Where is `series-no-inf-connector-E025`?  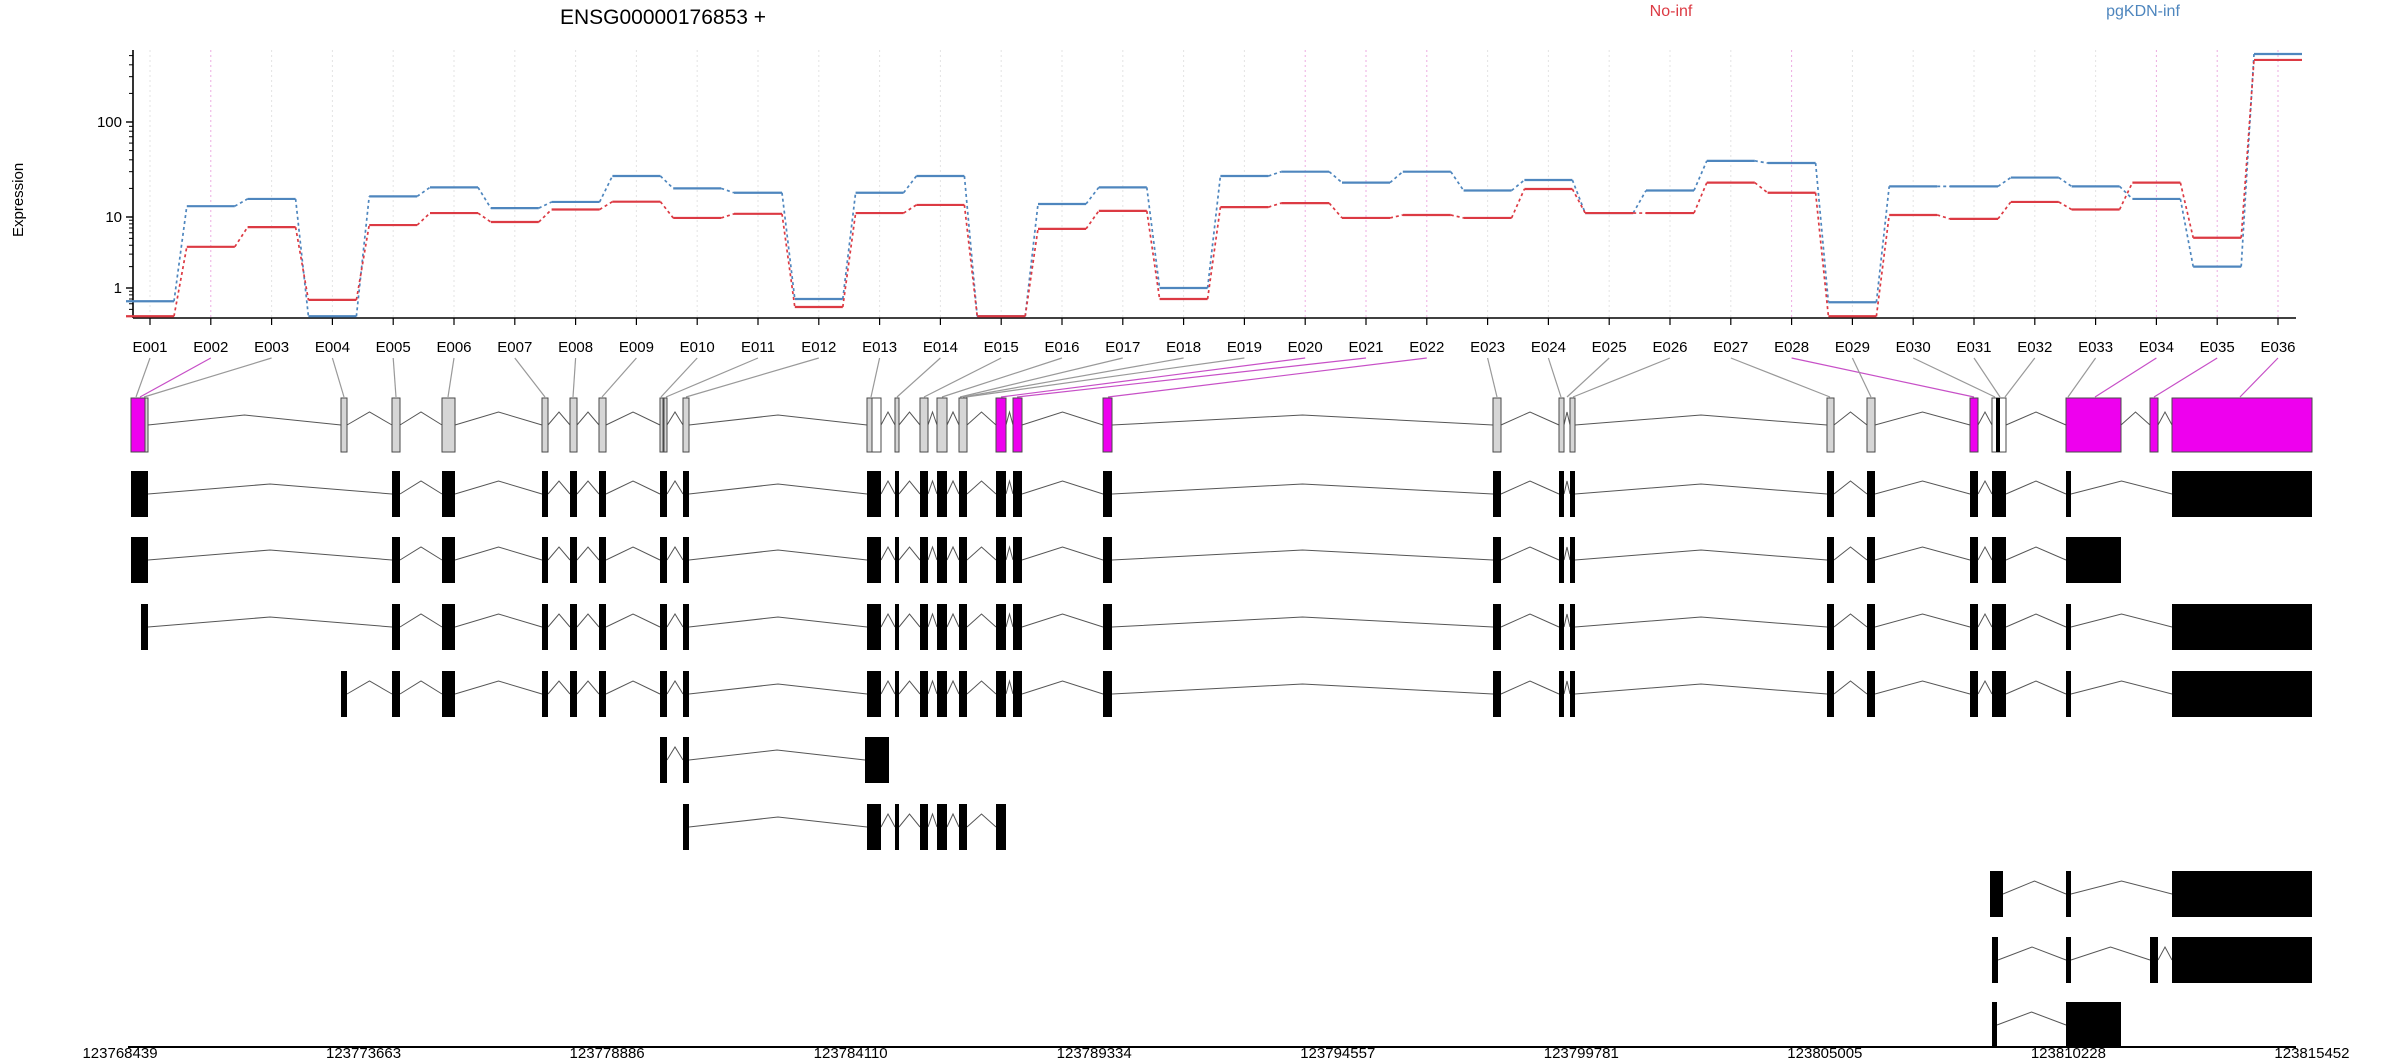 series-no-inf-connector-E025 is located at coordinates (1578, 201).